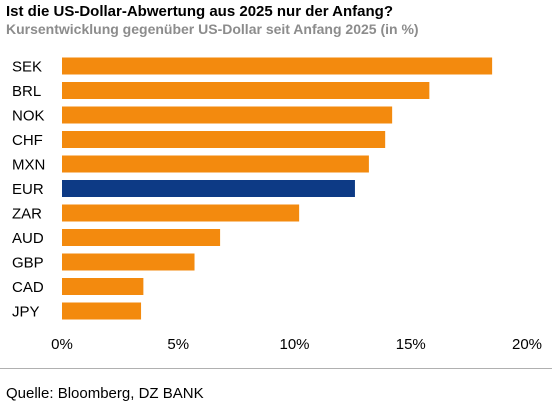 Image resolution: width=552 pixels, height=408 pixels. Describe the element at coordinates (277, 66) in the screenshot. I see `bar-sek` at that location.